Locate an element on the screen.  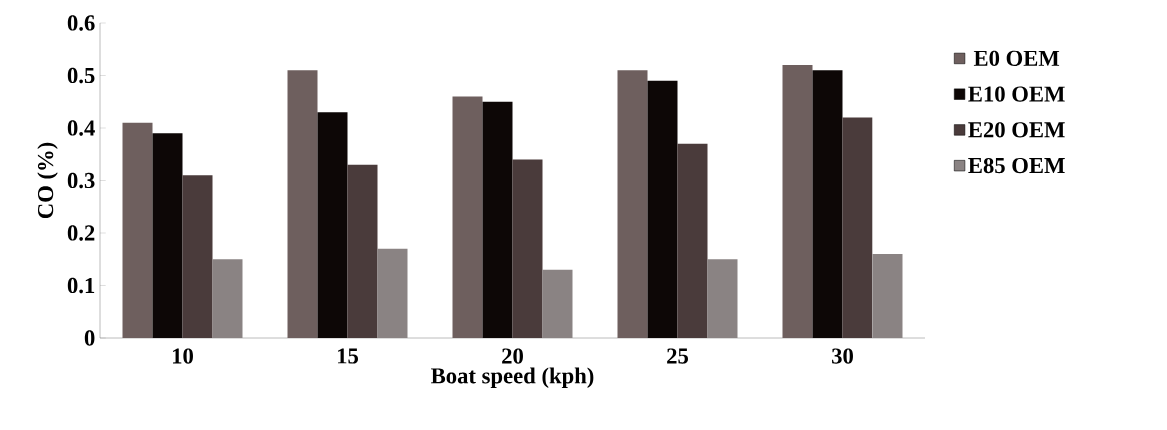
y-tick-label: 0.1 is located at coordinates (81, 285).